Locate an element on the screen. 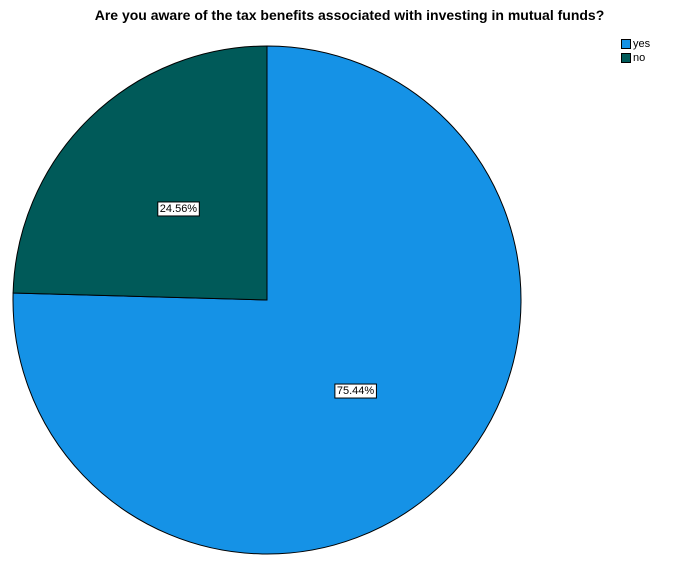 The height and width of the screenshot is (564, 699). legend-item-yes: yes is located at coordinates (635, 44).